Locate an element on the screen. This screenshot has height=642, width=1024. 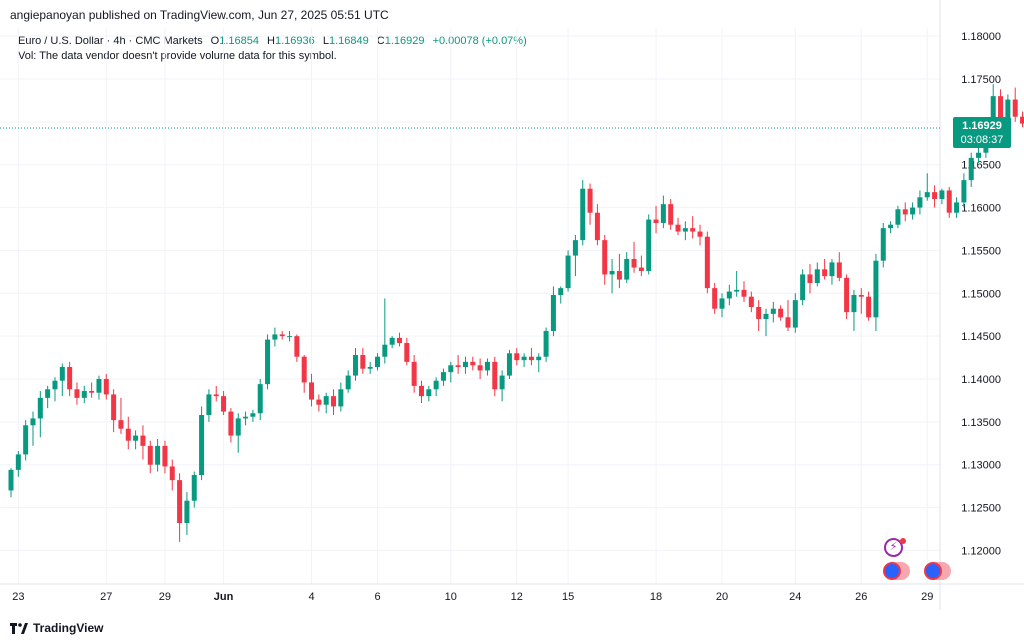
y-tick-label: 1.18000 is located at coordinates (981, 37).